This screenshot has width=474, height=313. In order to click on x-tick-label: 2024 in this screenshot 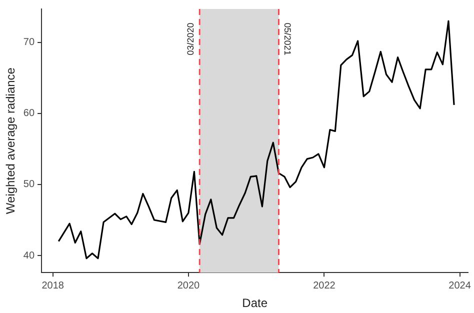, I will do `click(460, 286)`.